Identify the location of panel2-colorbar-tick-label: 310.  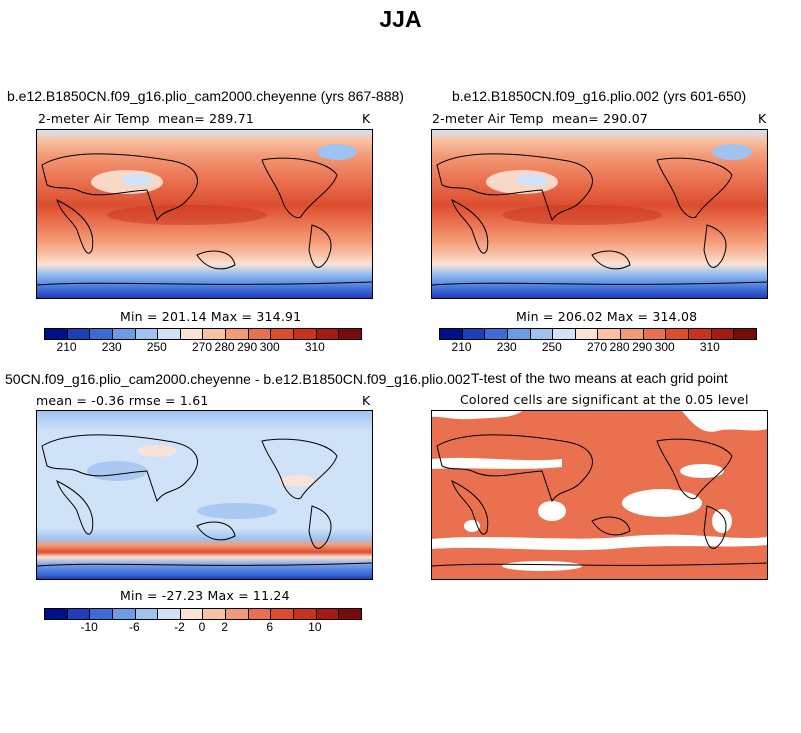
(709, 347).